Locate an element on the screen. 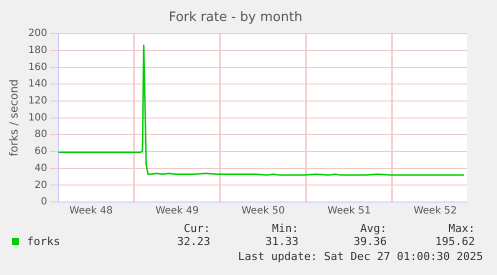 The width and height of the screenshot is (497, 275). text: 39.36 is located at coordinates (369, 241).